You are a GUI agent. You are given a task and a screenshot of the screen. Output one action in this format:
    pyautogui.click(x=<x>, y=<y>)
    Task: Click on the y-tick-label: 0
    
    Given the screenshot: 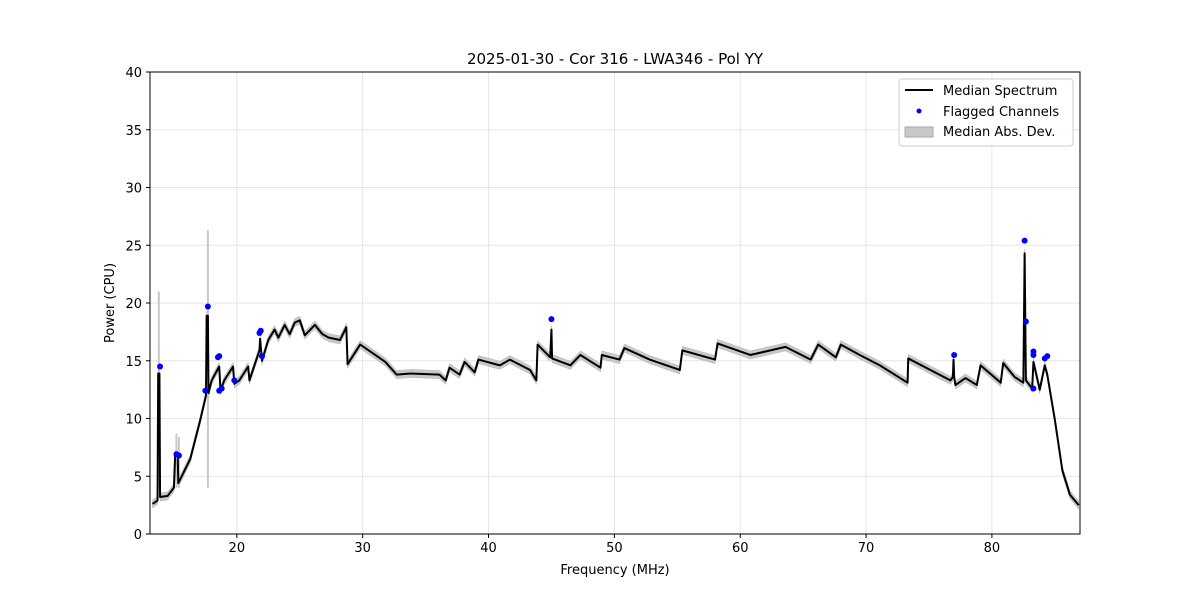 What is the action you would take?
    pyautogui.click(x=138, y=535)
    